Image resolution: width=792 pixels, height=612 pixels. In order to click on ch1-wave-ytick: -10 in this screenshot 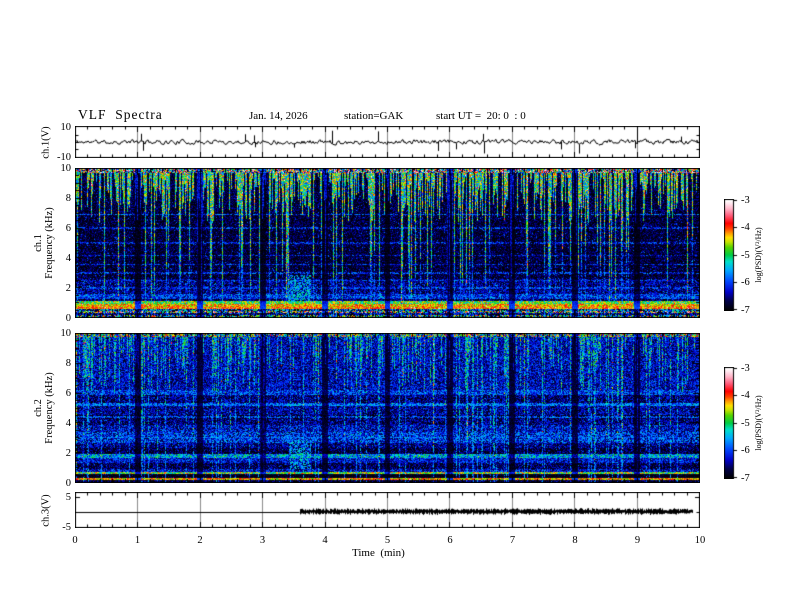, I will do `click(64, 157)`.